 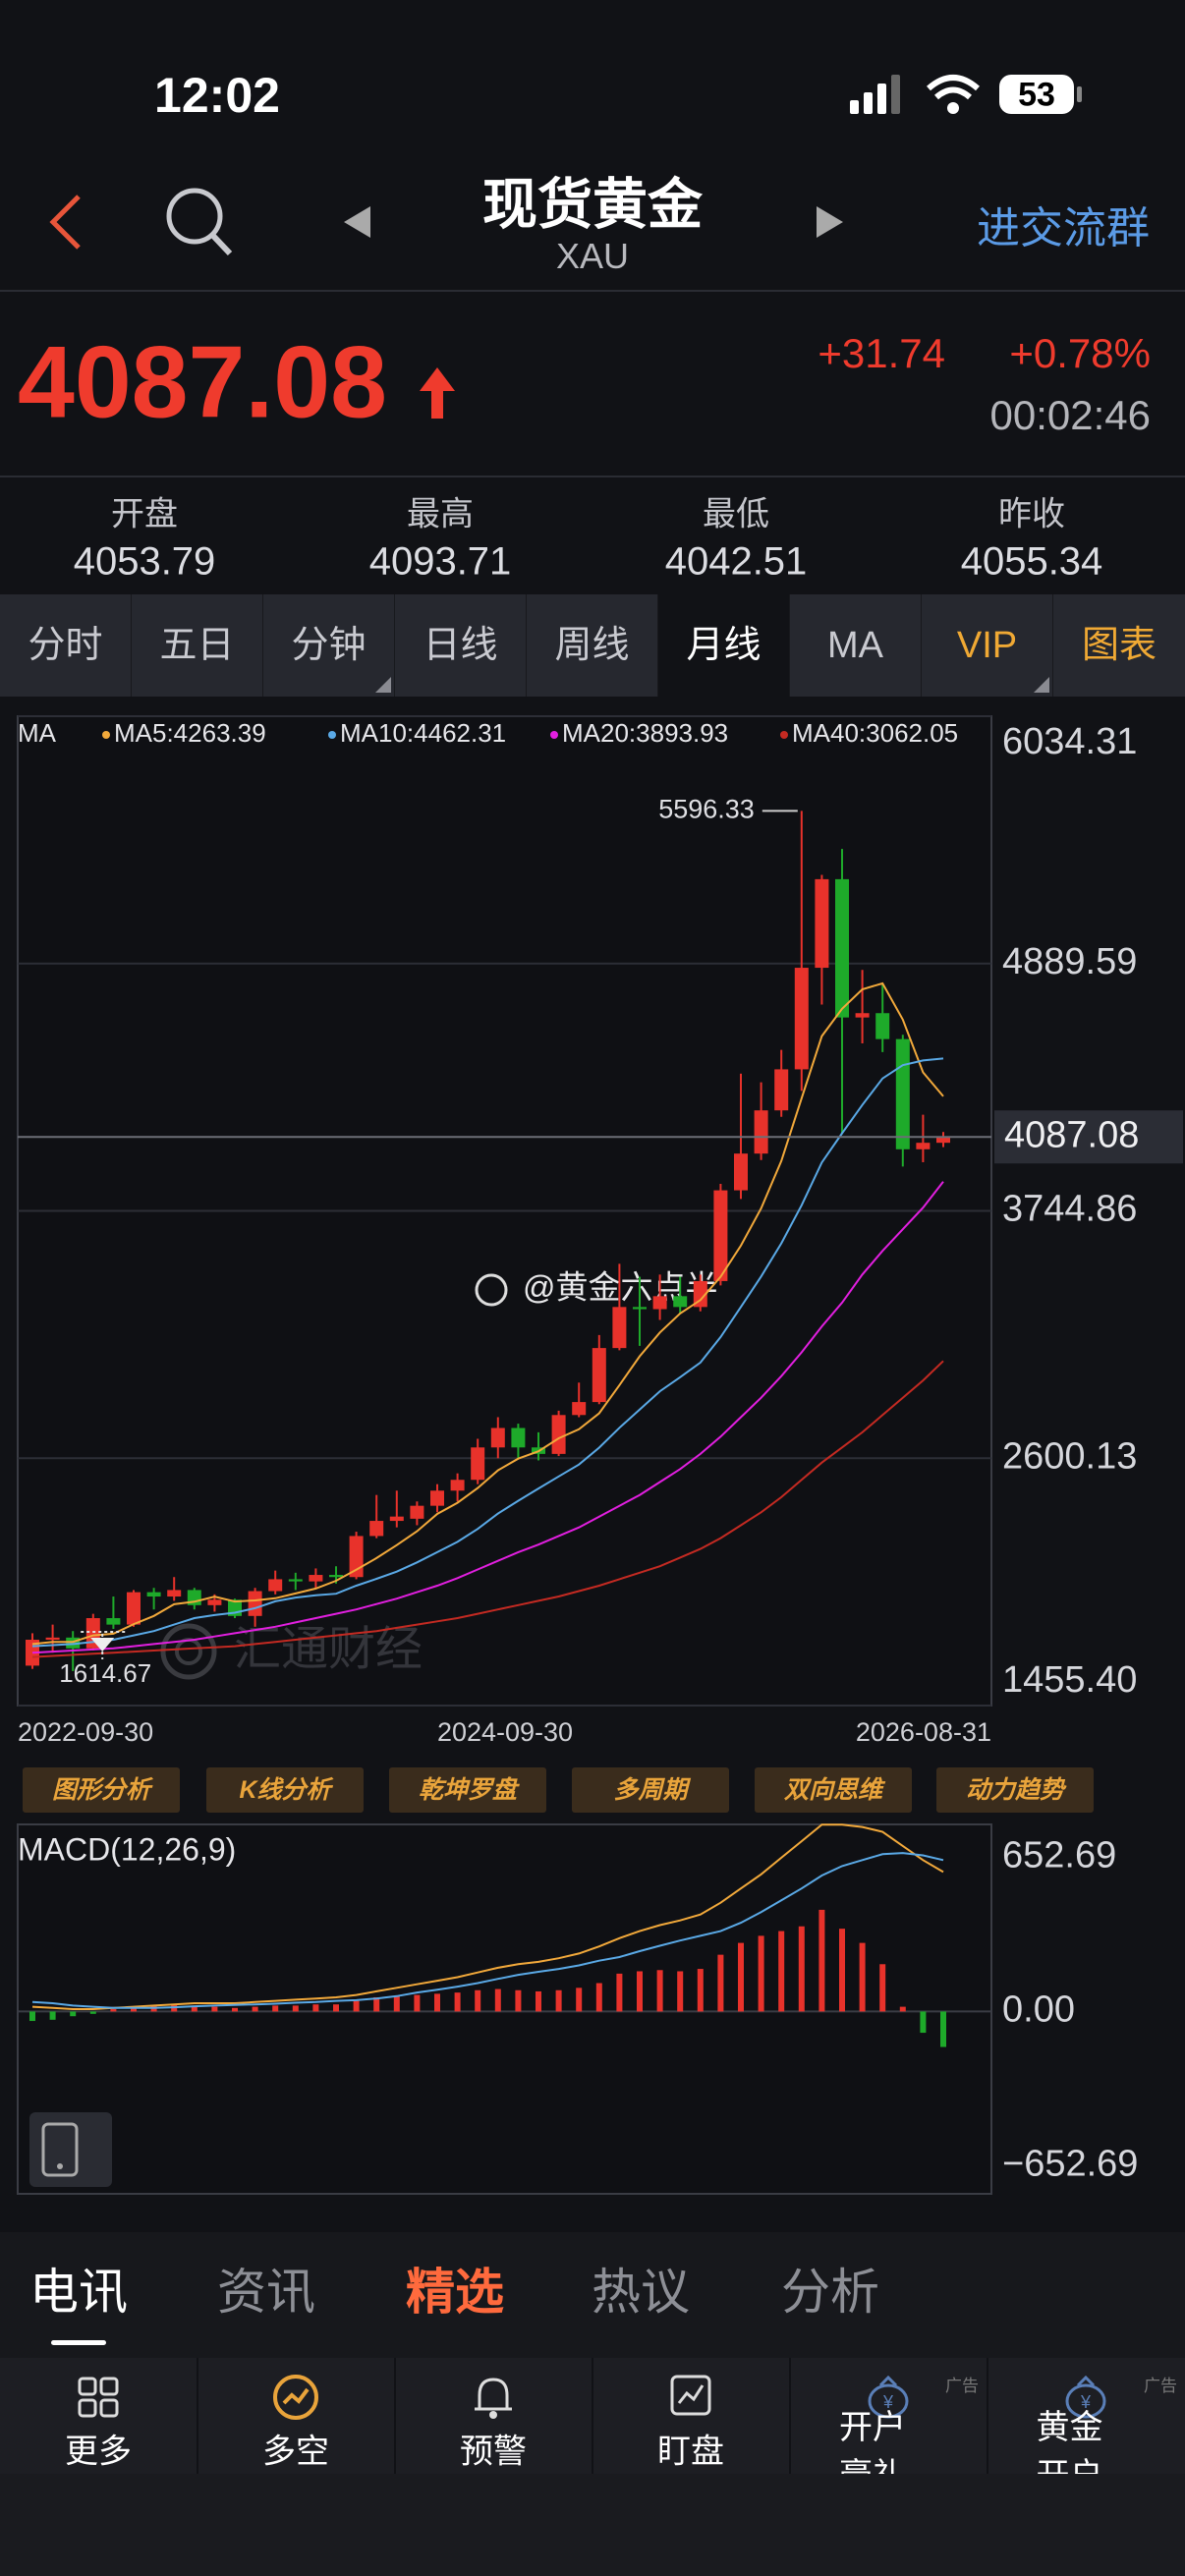 I want to click on ad-tag: 广告, so click(x=962, y=2386).